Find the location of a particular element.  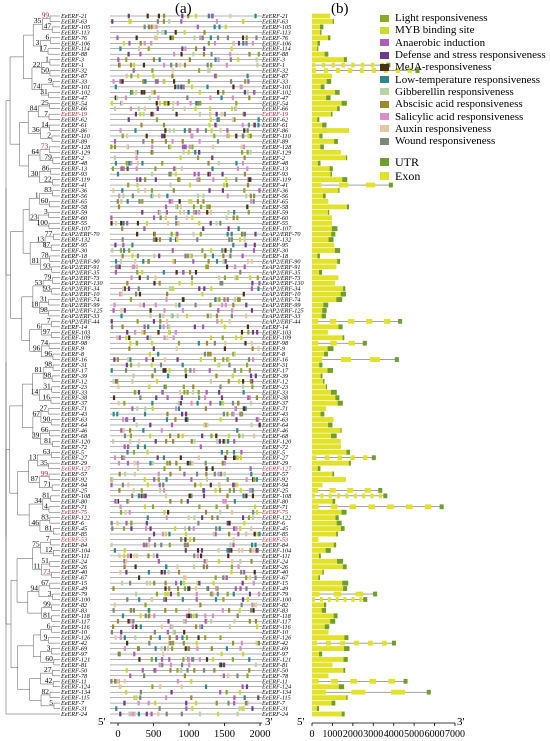

gene-label: EeERF-62 is located at coordinates (73, 120).